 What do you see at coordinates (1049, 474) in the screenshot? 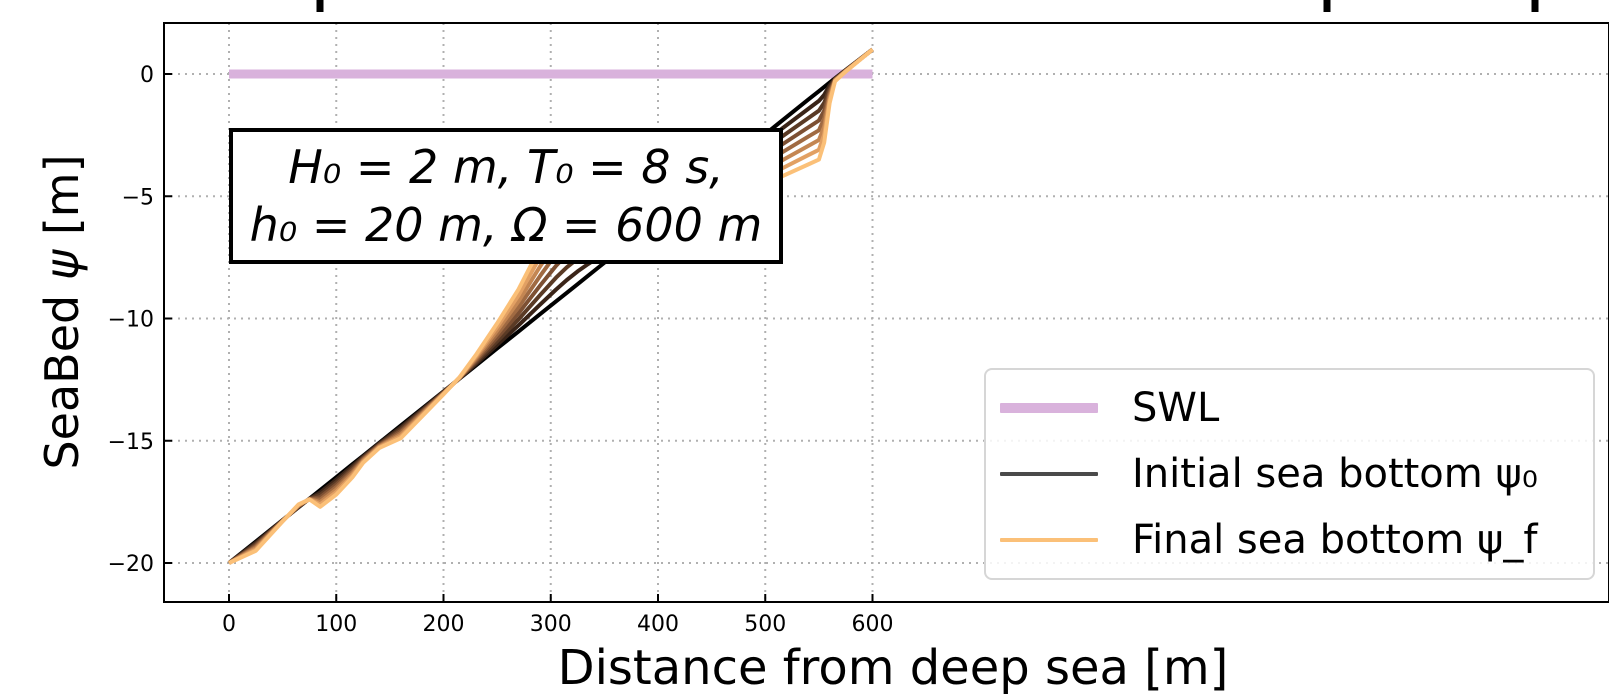
I see `legend-swatch-initial` at bounding box center [1049, 474].